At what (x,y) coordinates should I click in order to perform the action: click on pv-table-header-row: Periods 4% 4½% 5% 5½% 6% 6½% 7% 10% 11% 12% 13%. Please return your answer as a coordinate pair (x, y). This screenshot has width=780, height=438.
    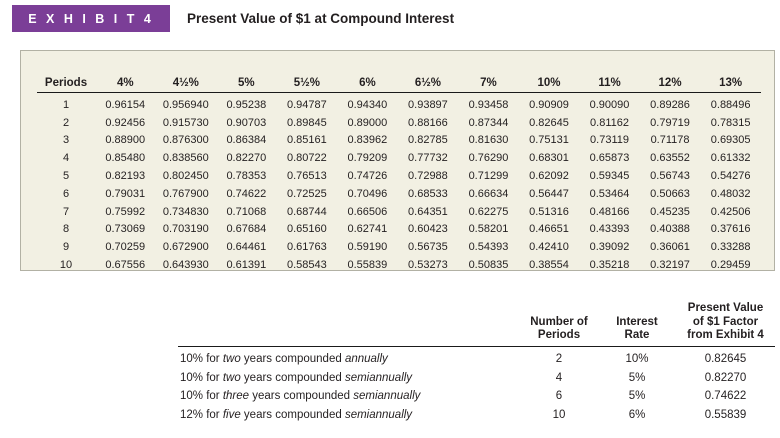
    Looking at the image, I should click on (399, 76).